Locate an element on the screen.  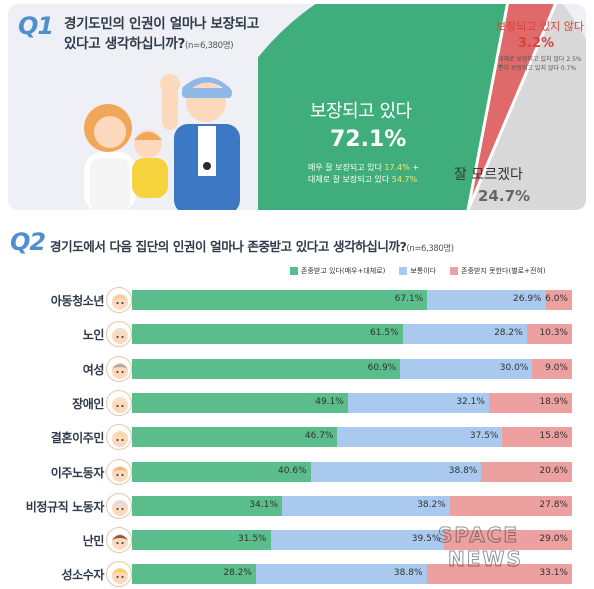
spacenews-watermark: SPACE NEWS is located at coordinates (480, 547).